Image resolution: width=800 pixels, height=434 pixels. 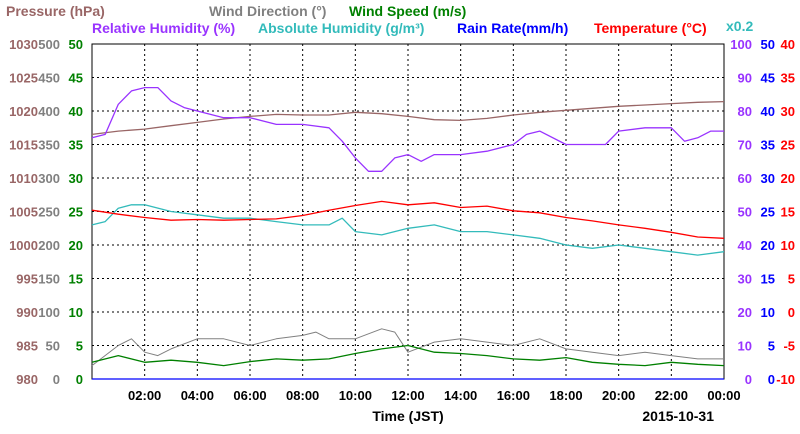 I want to click on pressure-axis-tick: 1005, so click(x=23, y=212).